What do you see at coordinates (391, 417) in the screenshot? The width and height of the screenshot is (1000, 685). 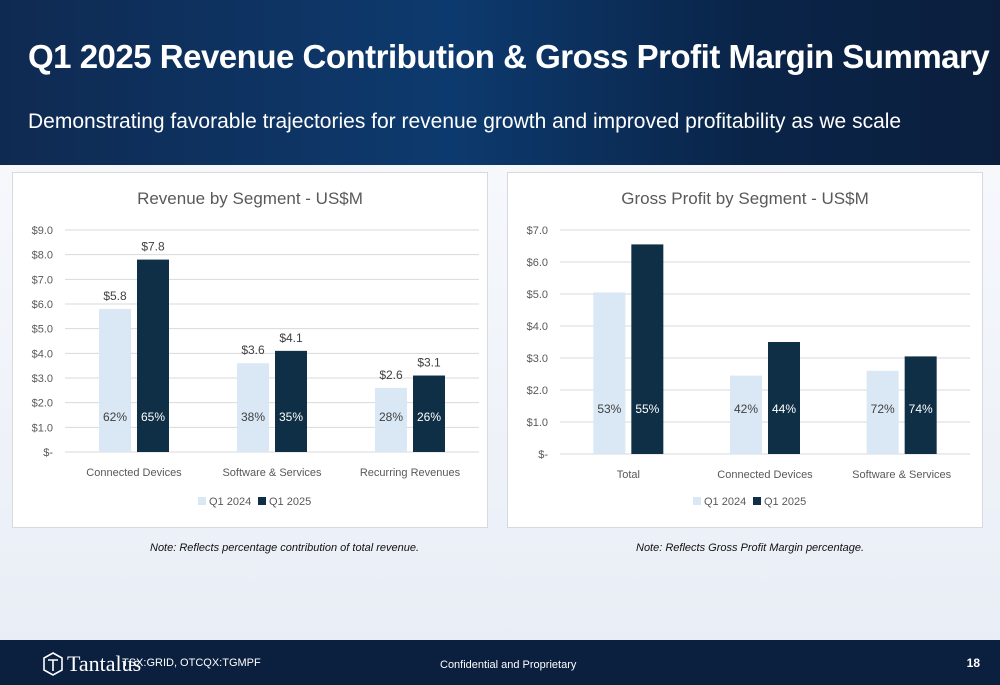 I see `bar-percent-label: 28%` at bounding box center [391, 417].